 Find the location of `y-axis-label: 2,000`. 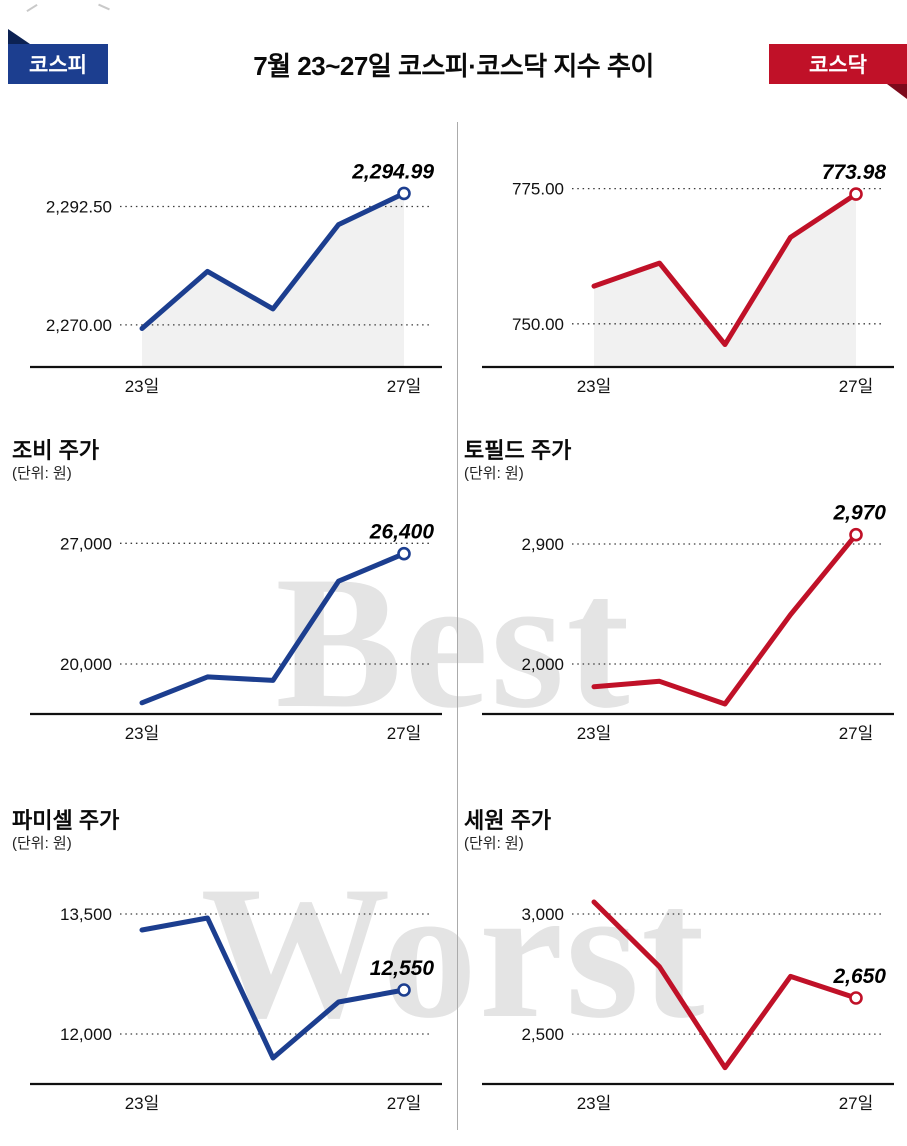

y-axis-label: 2,000 is located at coordinates (542, 664).